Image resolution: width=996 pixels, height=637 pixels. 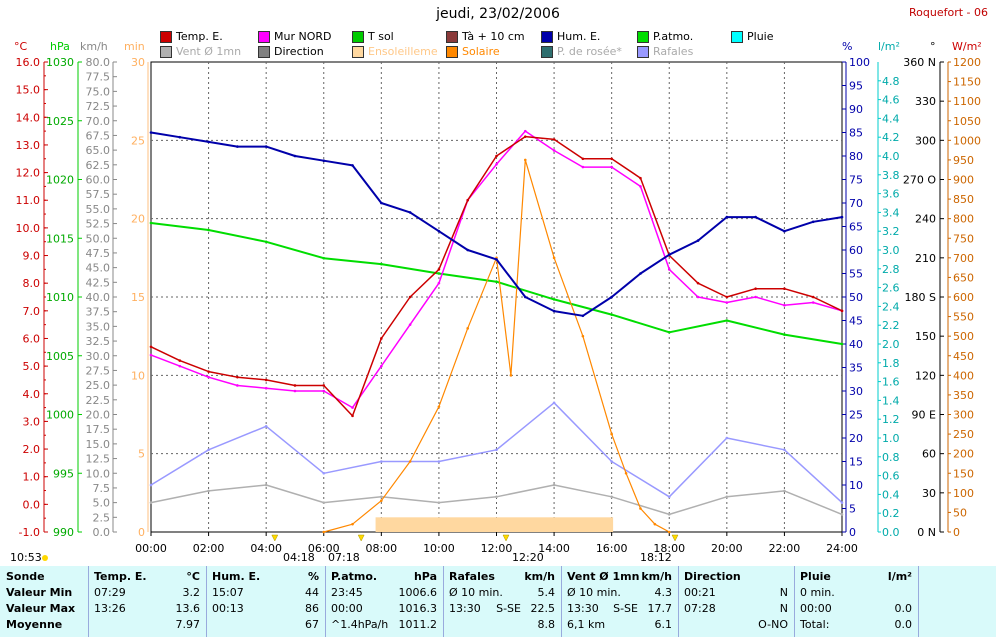 I want to click on sunrise-time: 07:18, so click(x=344, y=557).